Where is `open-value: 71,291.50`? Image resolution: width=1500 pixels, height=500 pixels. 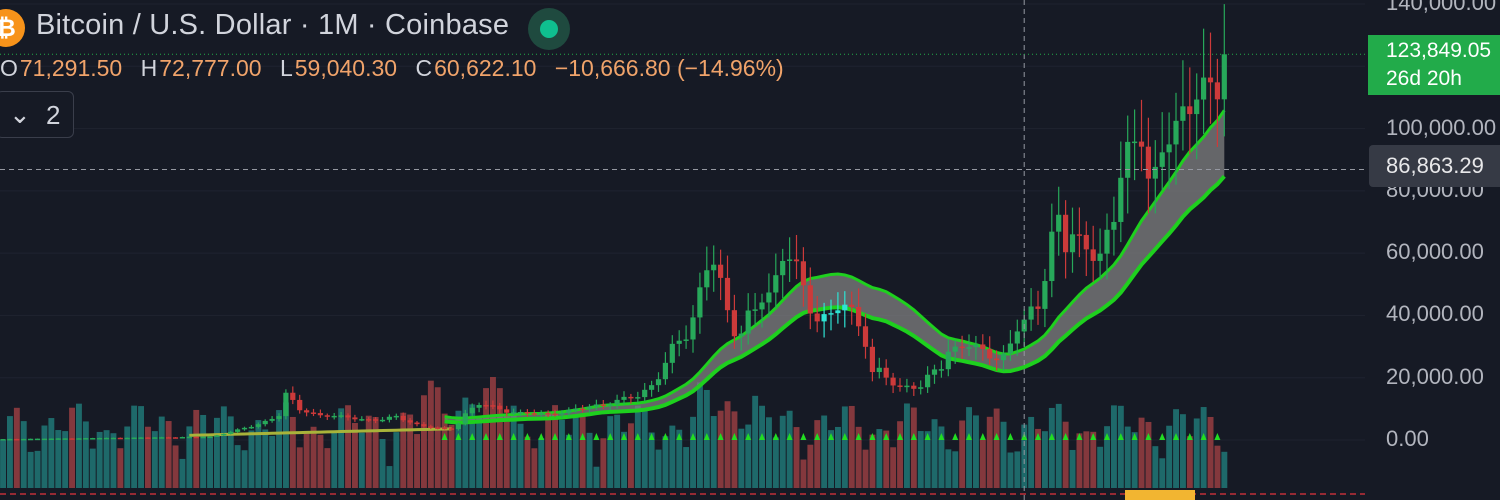
open-value: 71,291.50 is located at coordinates (71, 68).